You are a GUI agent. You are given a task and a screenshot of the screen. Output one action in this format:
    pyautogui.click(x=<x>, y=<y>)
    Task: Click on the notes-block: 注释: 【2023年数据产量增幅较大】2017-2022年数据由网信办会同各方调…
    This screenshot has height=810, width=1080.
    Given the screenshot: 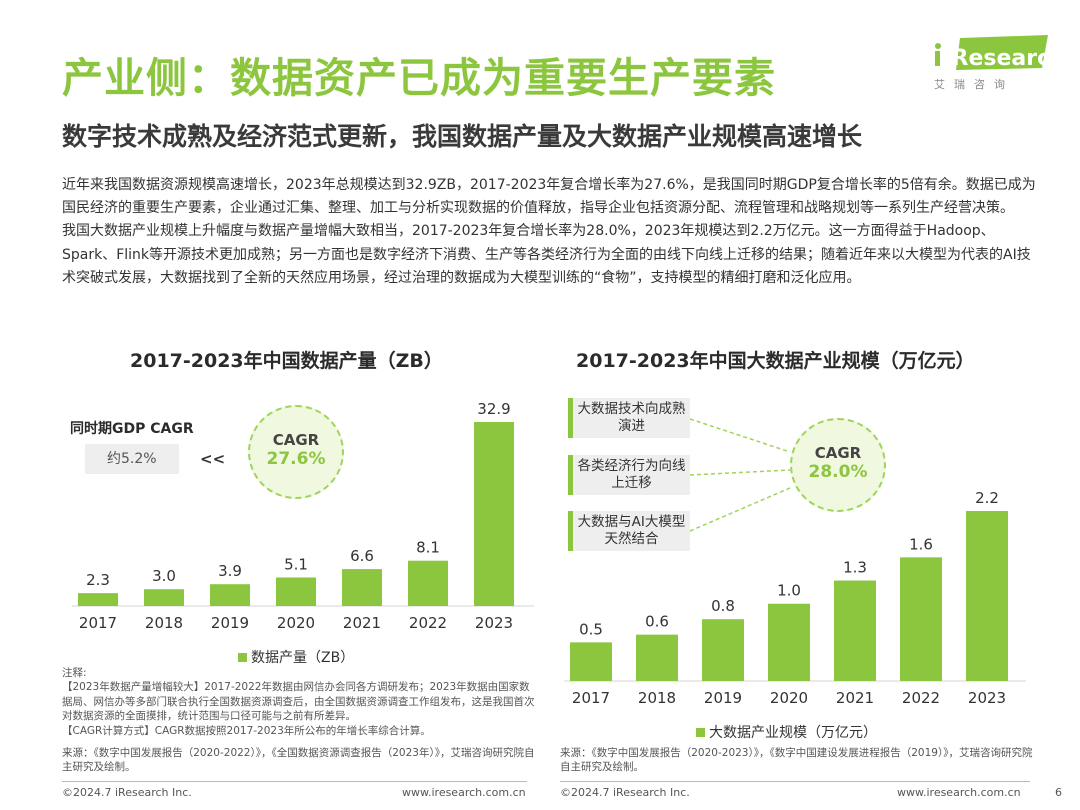 What is the action you would take?
    pyautogui.click(x=299, y=702)
    